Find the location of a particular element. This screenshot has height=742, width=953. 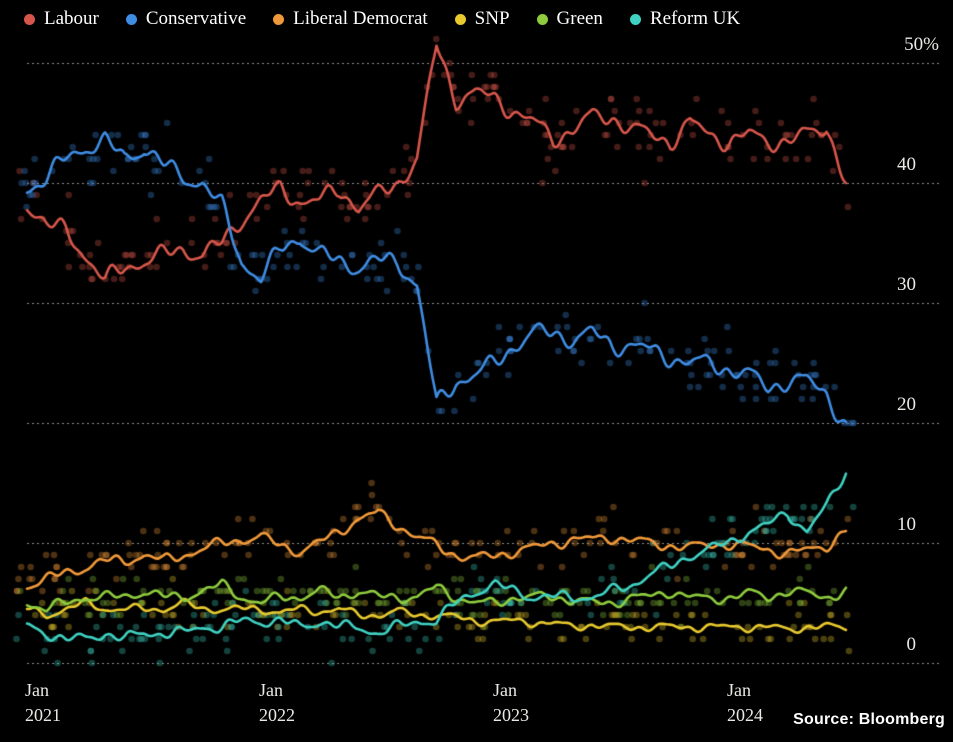

legend-item-labour: Labour is located at coordinates (61, 19).